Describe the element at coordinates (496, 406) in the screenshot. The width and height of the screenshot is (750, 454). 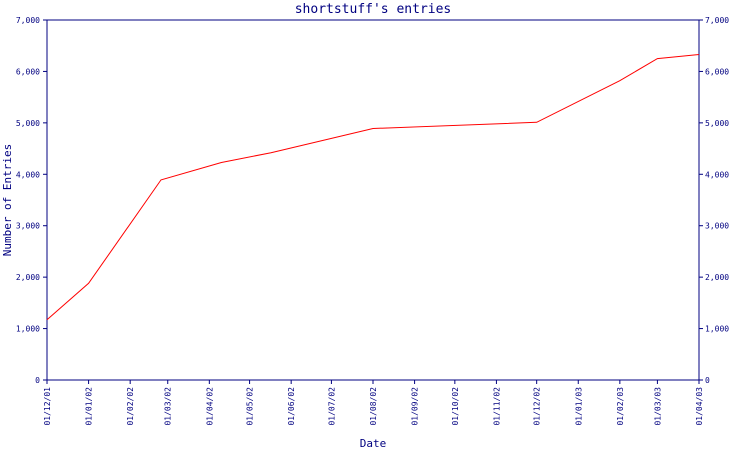
I see `x-tick-label: 01/11/02` at that location.